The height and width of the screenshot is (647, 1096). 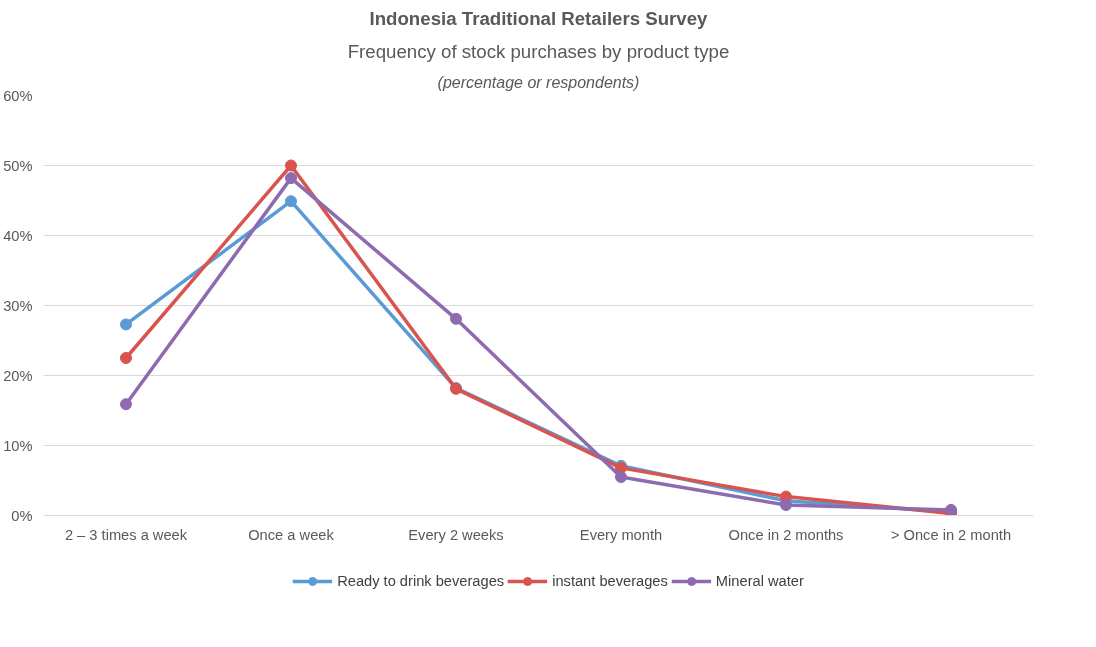 What do you see at coordinates (759, 581) in the screenshot?
I see `legend-label: Mineral water` at bounding box center [759, 581].